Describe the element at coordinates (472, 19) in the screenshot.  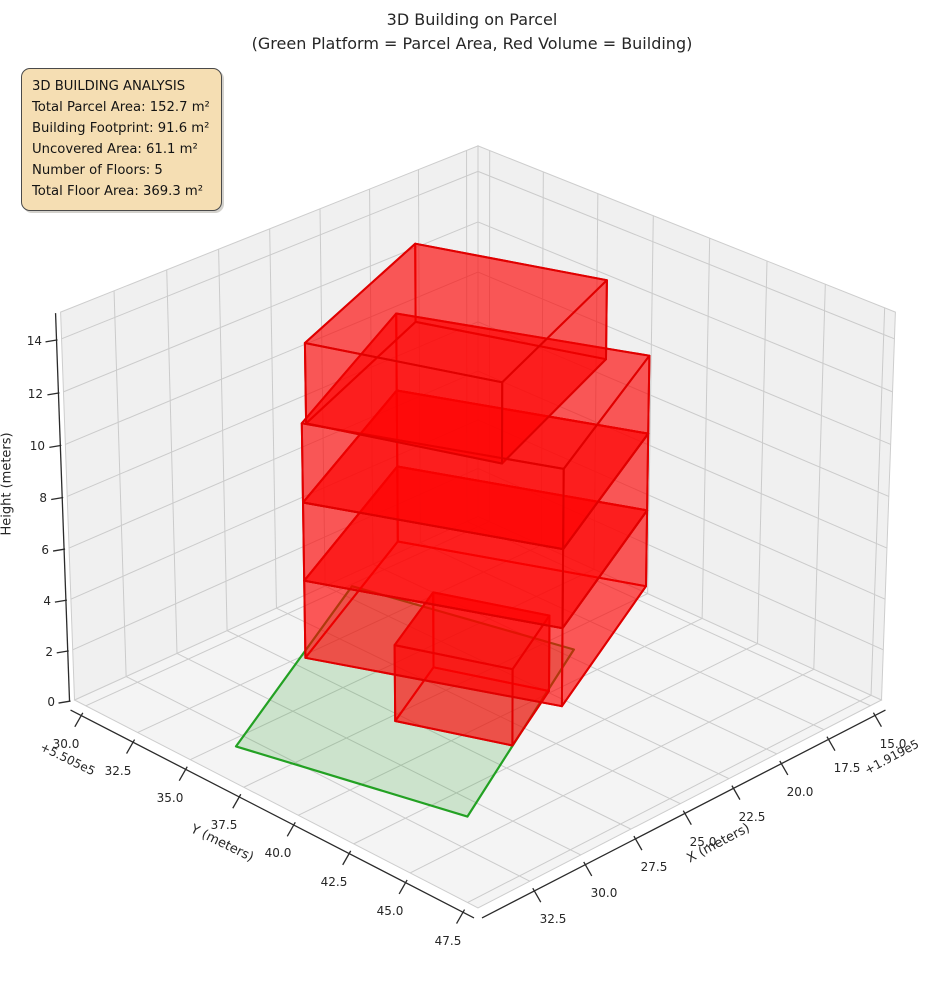
I see `chart-title: 3D Building on Parcel` at that location.